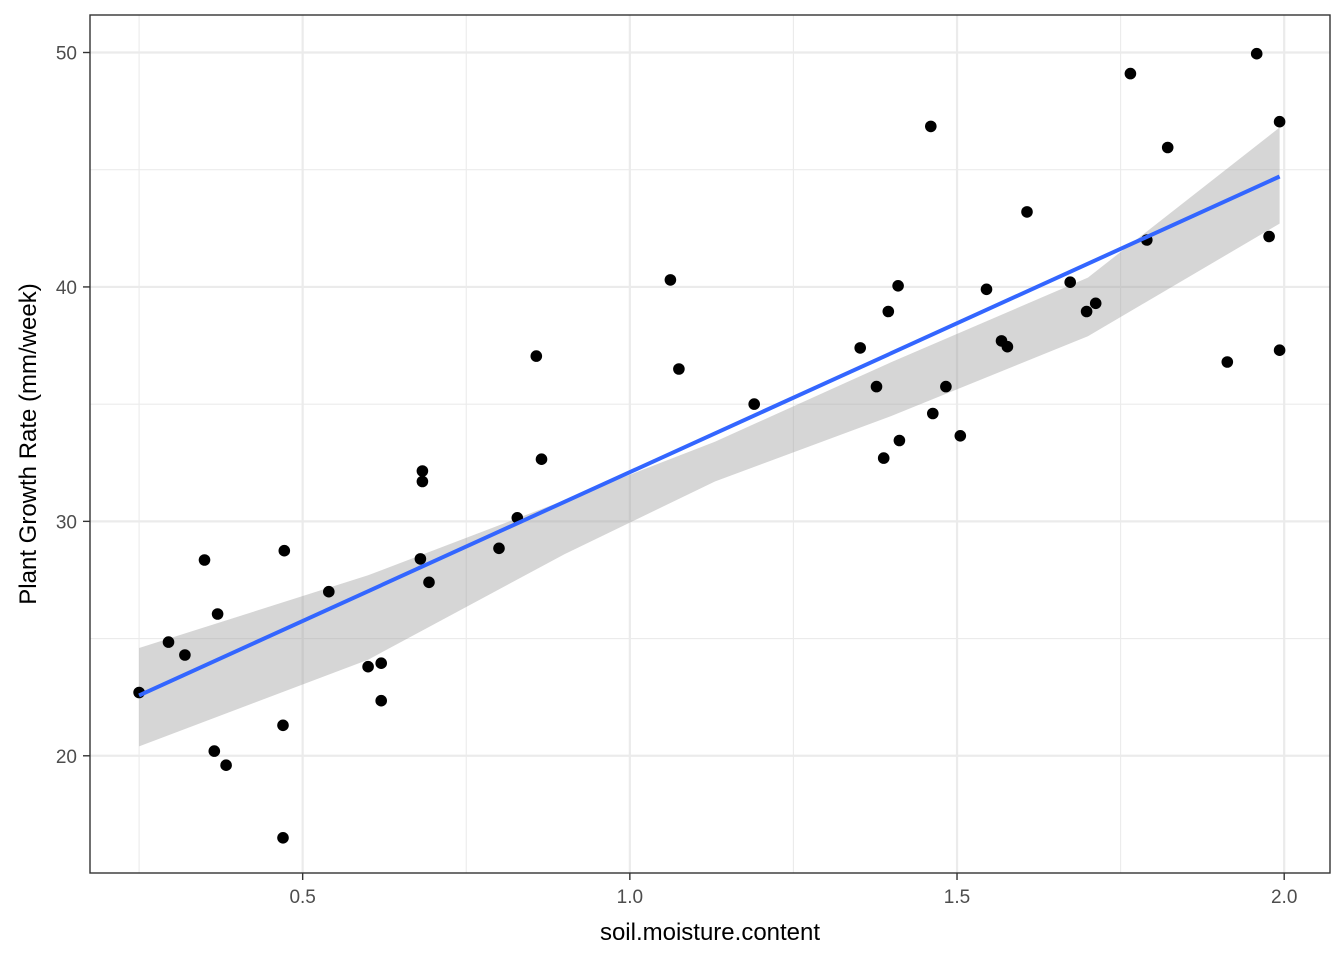 Image resolution: width=1344 pixels, height=960 pixels. What do you see at coordinates (302, 897) in the screenshot?
I see `x-tick-label: 0.5` at bounding box center [302, 897].